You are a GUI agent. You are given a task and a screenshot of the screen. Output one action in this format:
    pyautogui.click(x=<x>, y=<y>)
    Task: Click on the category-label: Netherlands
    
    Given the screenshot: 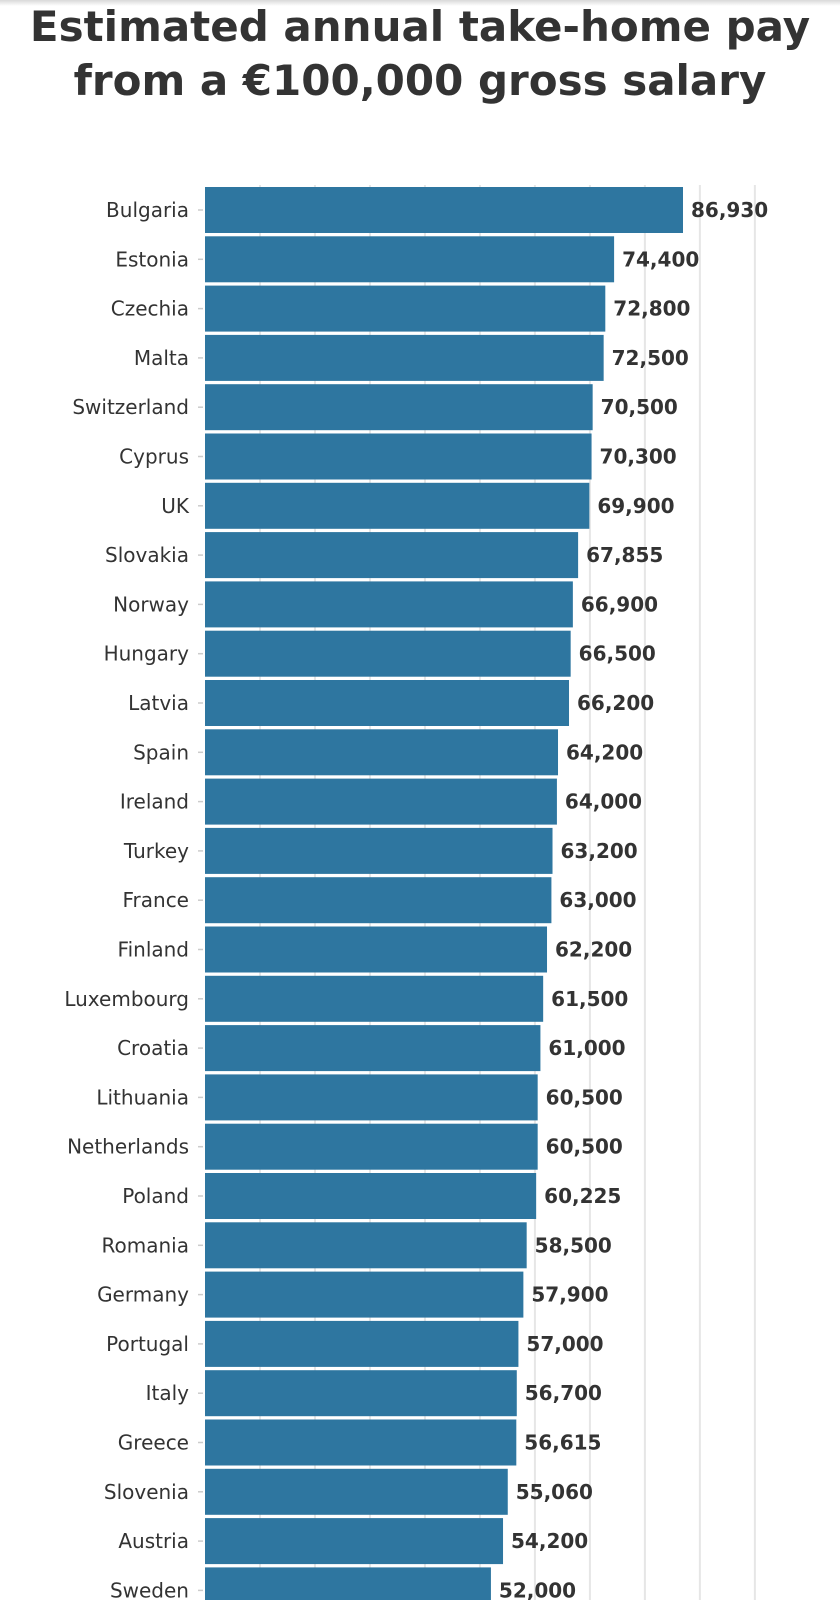 What is the action you would take?
    pyautogui.click(x=128, y=1147)
    